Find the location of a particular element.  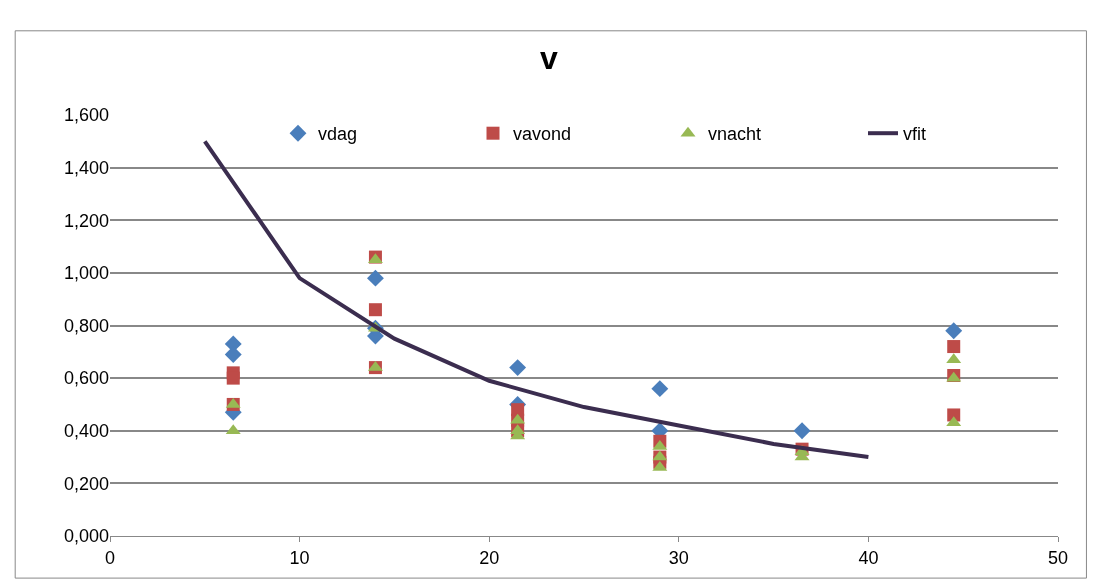

y-tick-label: 1,400 is located at coordinates (86, 167).